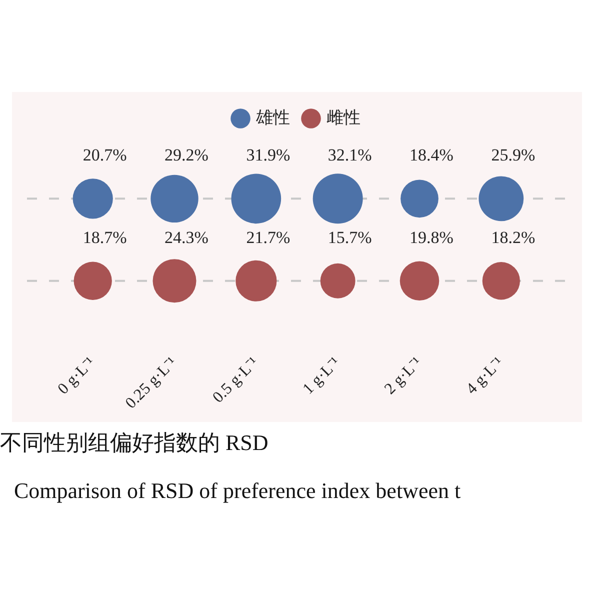  I want to click on data-label: 15.7%, so click(350, 237).